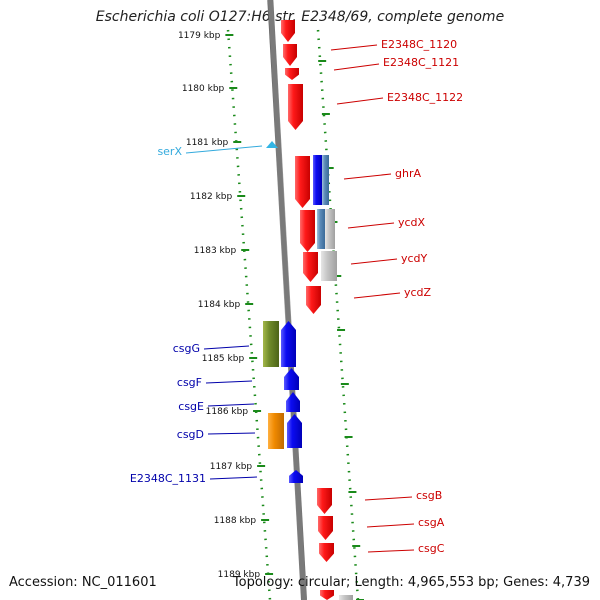  Describe the element at coordinates (215, 251) in the screenshot. I see `scale-tick-label: 1183 kbp` at that location.